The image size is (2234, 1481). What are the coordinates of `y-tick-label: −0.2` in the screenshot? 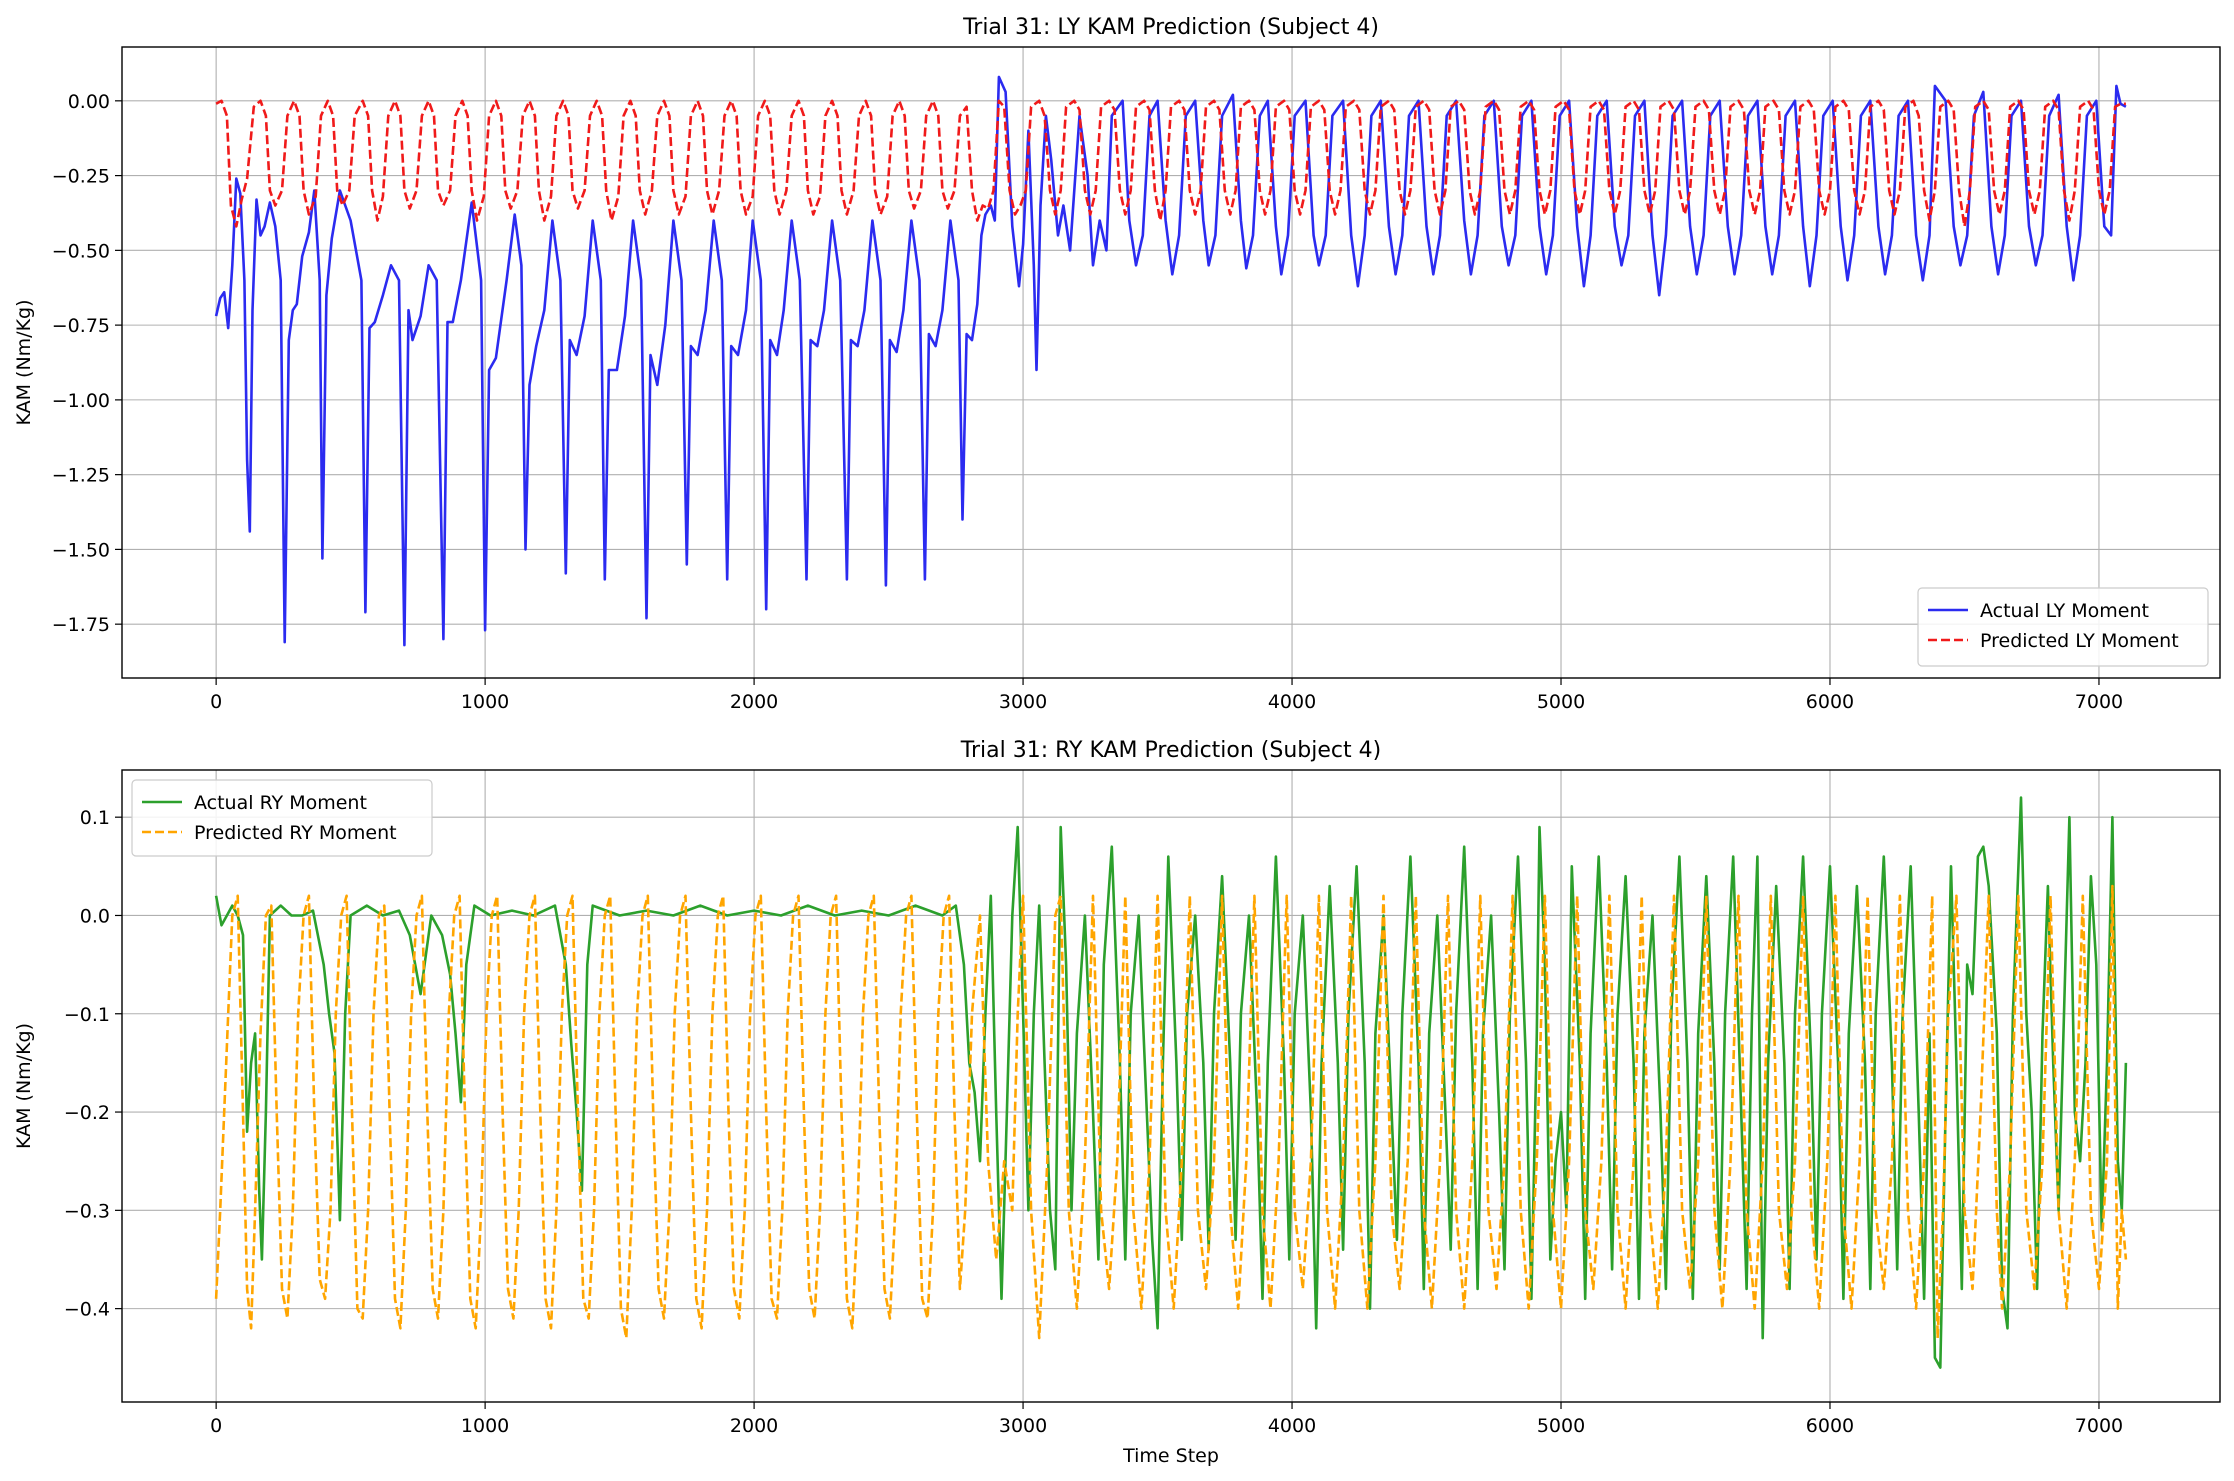 It's located at (87, 1113).